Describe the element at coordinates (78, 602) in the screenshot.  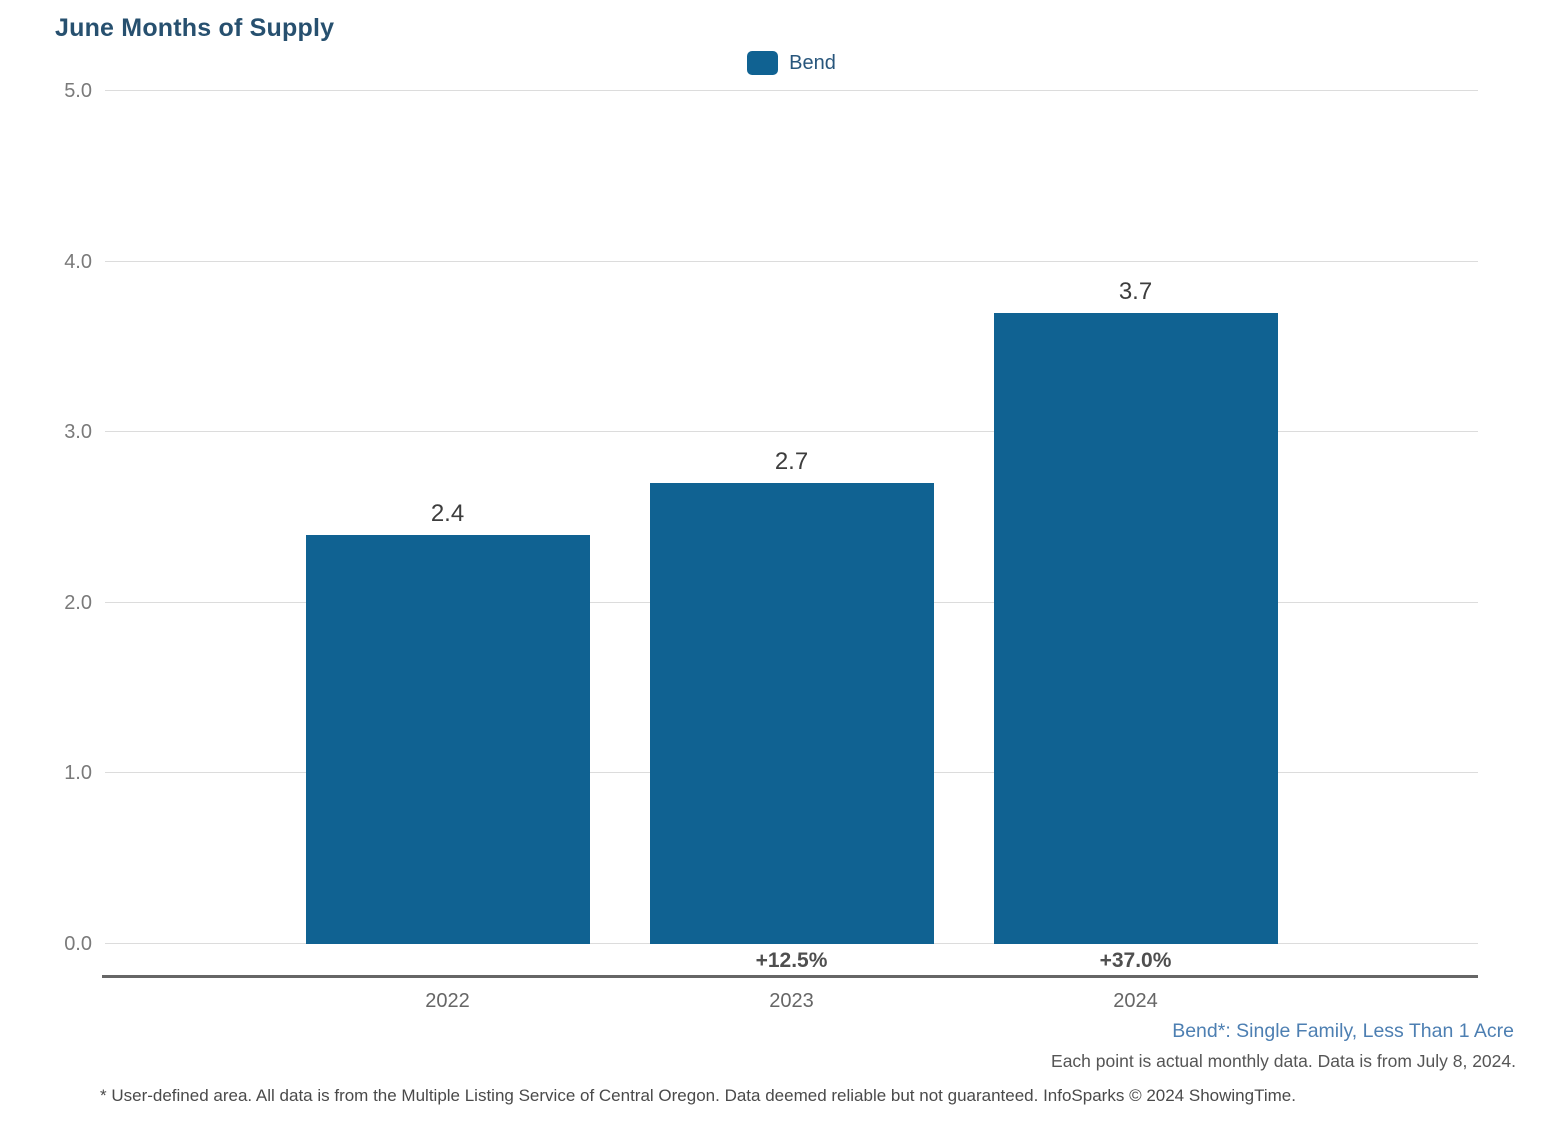
I see `y-axis-tick-2.0: 2.0` at that location.